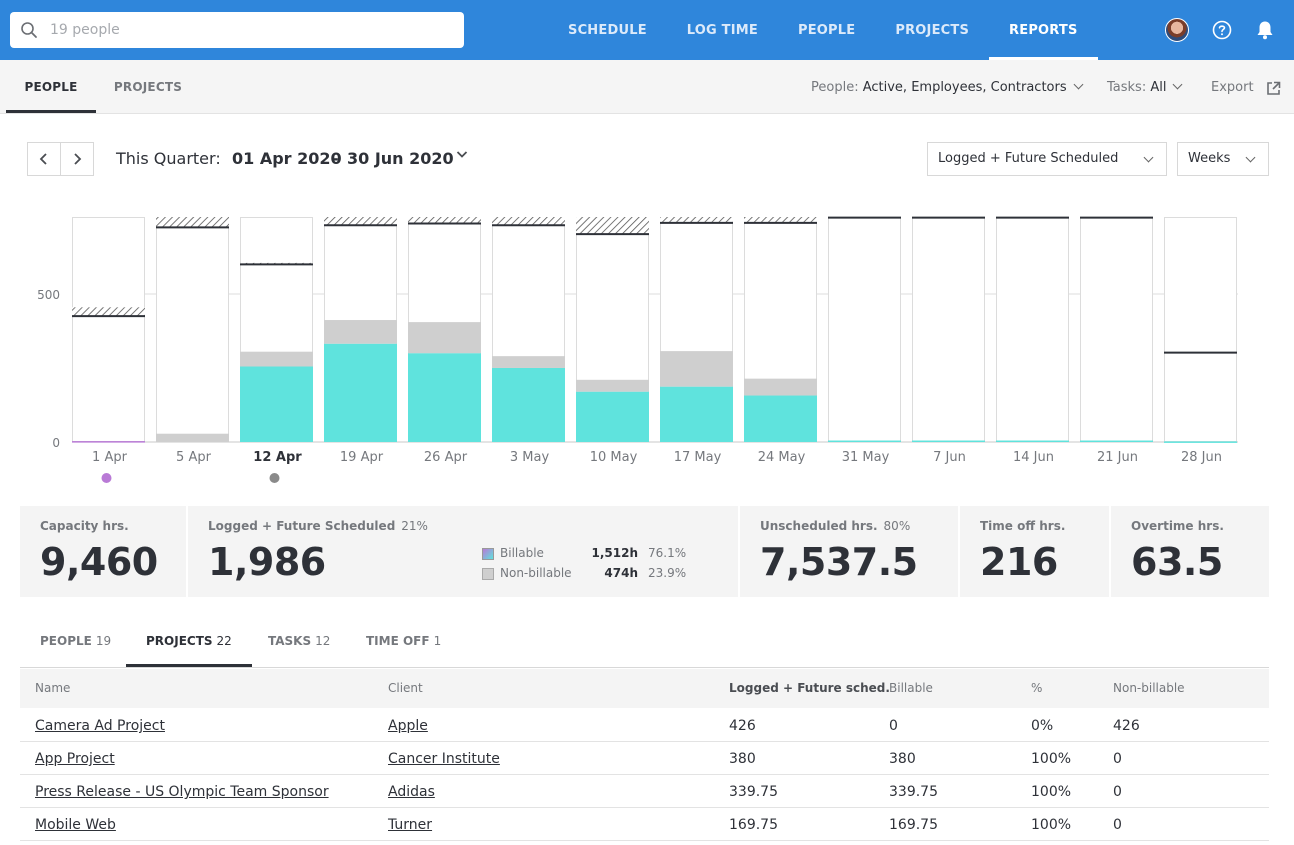 The height and width of the screenshot is (845, 1294). I want to click on export-label: Export, so click(1232, 87).